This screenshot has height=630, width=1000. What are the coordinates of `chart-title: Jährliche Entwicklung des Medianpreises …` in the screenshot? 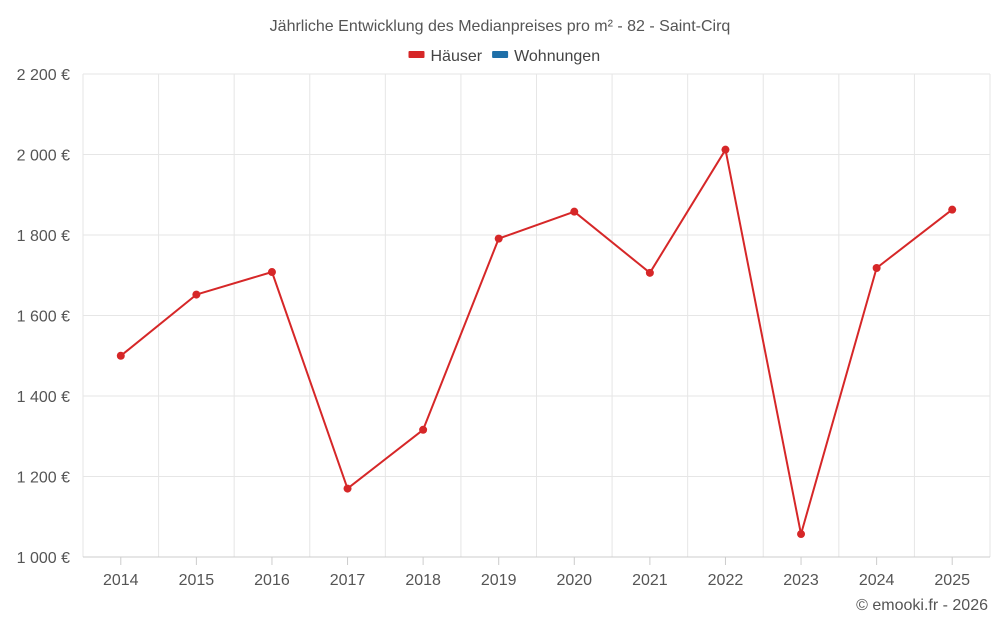 It's located at (500, 26).